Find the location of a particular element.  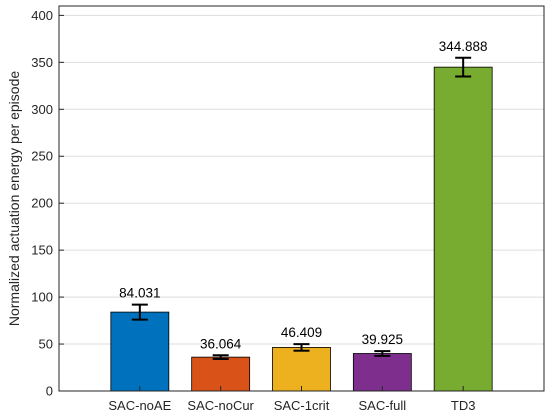

y-tick-label: 400 is located at coordinates (42, 15).